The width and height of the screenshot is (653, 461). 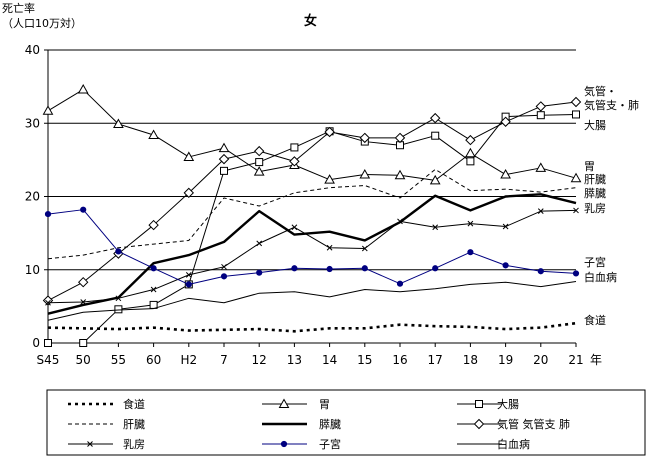 I want to click on y-tick-labels: 0 10 20 30 40, so click(x=32, y=196).